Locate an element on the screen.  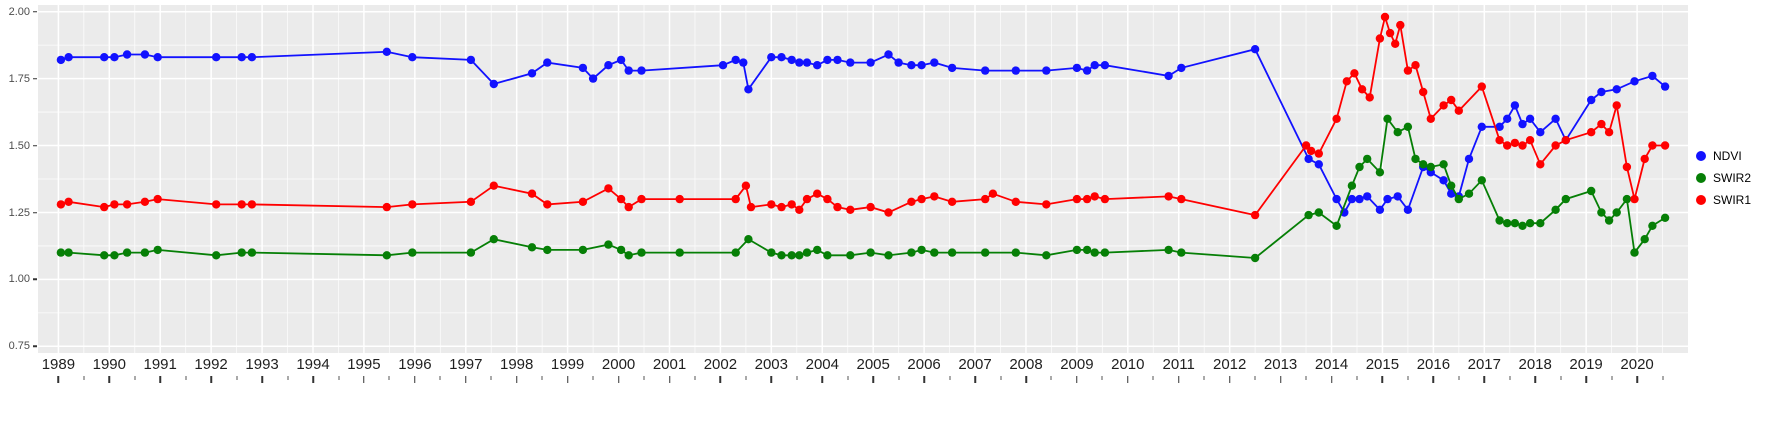
x-axis-year-label: 2011 is located at coordinates (1178, 364).